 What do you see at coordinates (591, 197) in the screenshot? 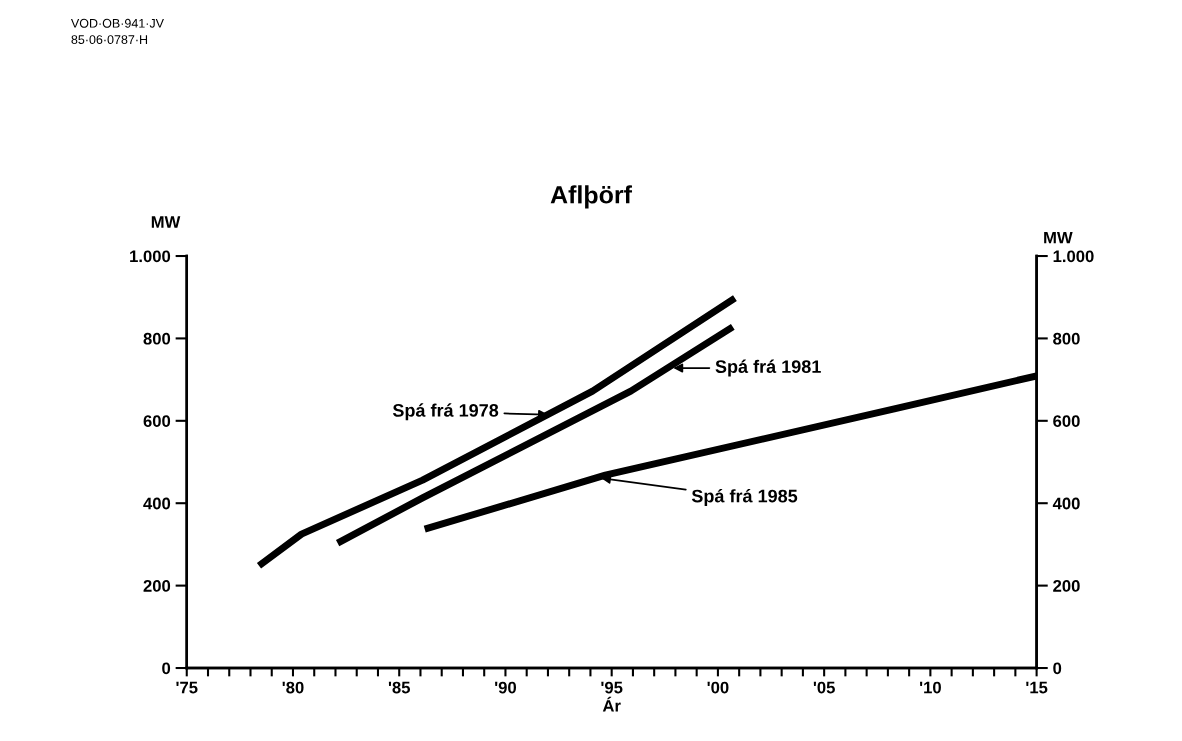
I see `chart-title: Aflþörf` at bounding box center [591, 197].